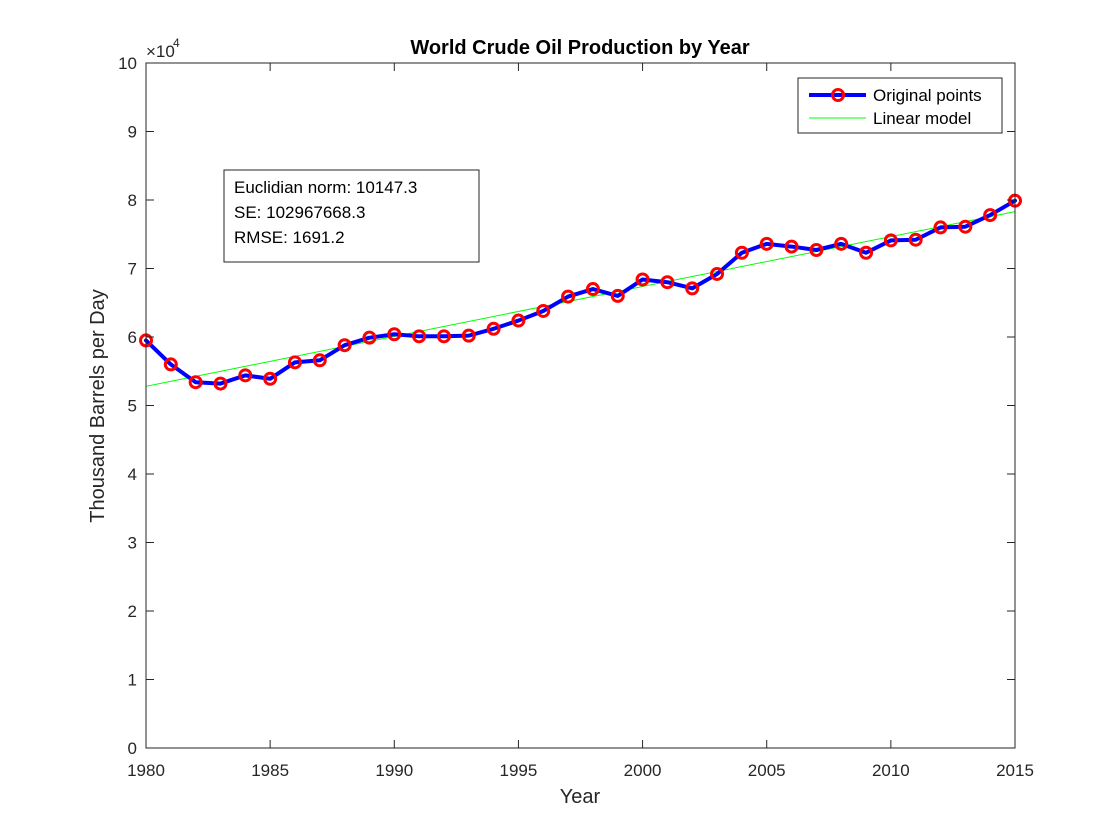 This screenshot has height=840, width=1120. Describe the element at coordinates (667, 282) in the screenshot. I see `data-point-2001` at that location.